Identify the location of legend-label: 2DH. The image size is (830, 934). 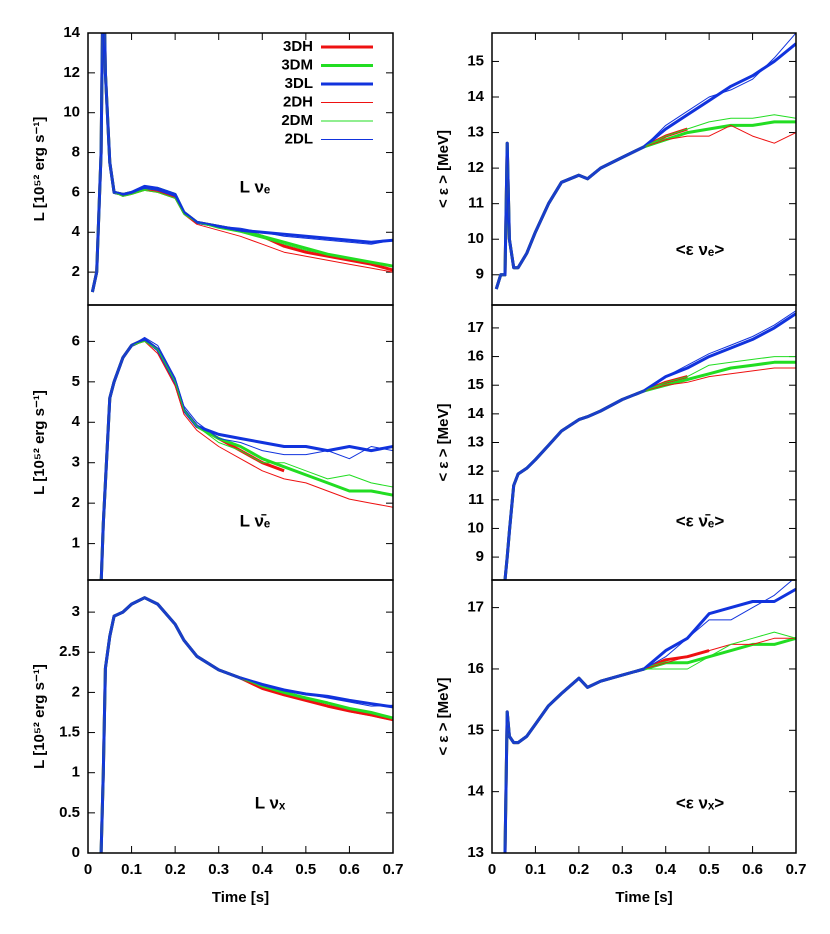
(298, 101).